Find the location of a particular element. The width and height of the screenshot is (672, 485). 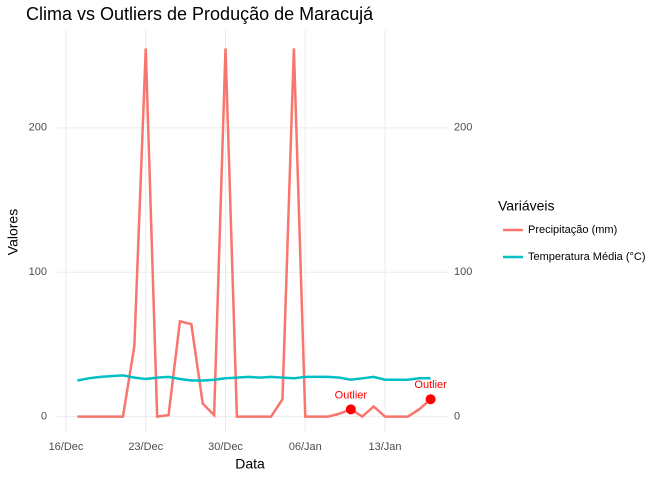

y-tick-label: 0 is located at coordinates (44, 416).